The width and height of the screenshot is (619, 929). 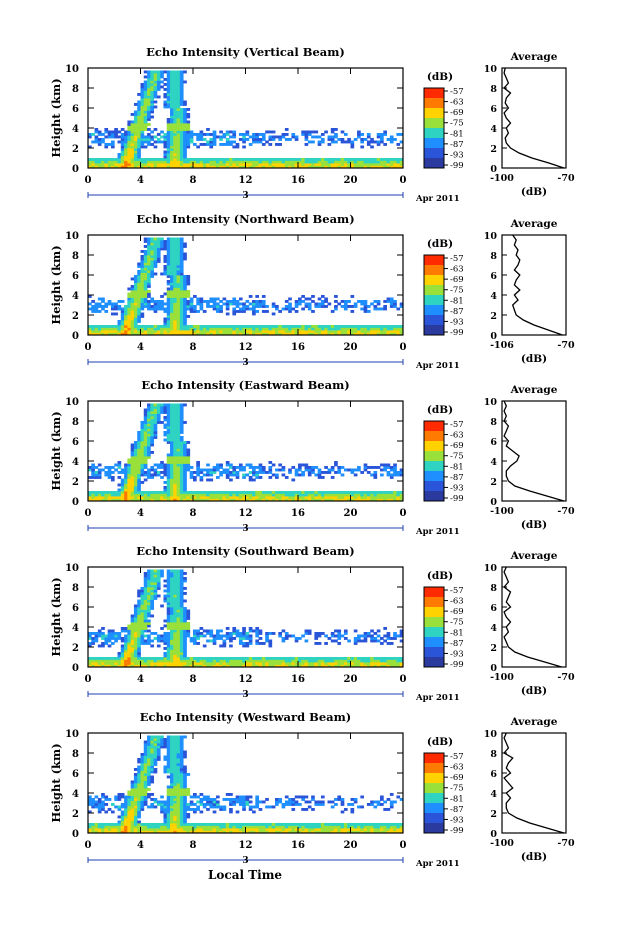 I want to click on colorbar-frame, so click(x=434, y=295).